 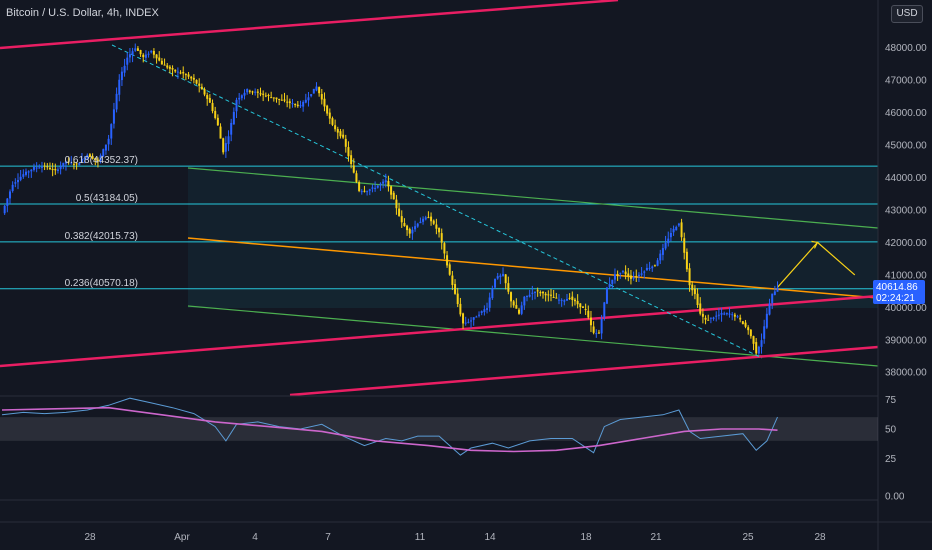 I want to click on trend-line-orange, so click(x=533, y=268).